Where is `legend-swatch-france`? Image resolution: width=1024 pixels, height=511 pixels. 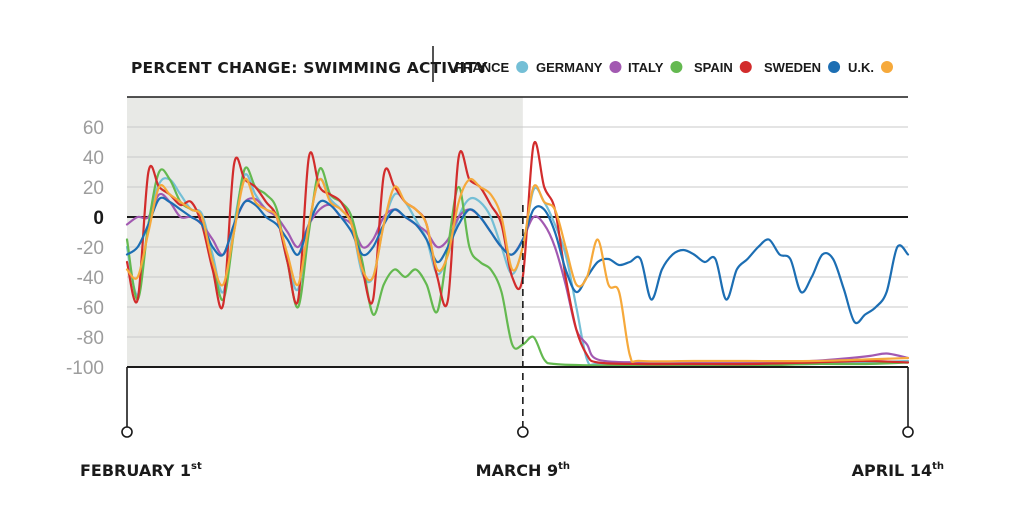
legend-swatch-france is located at coordinates (522, 67).